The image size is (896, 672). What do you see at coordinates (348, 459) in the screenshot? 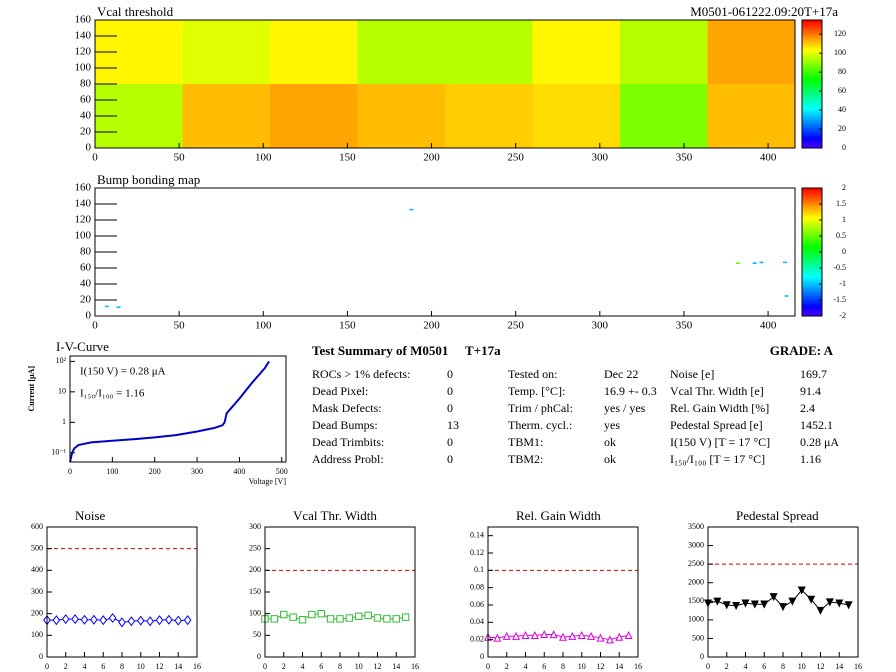
I see `summary-label: Address Probl:` at bounding box center [348, 459].